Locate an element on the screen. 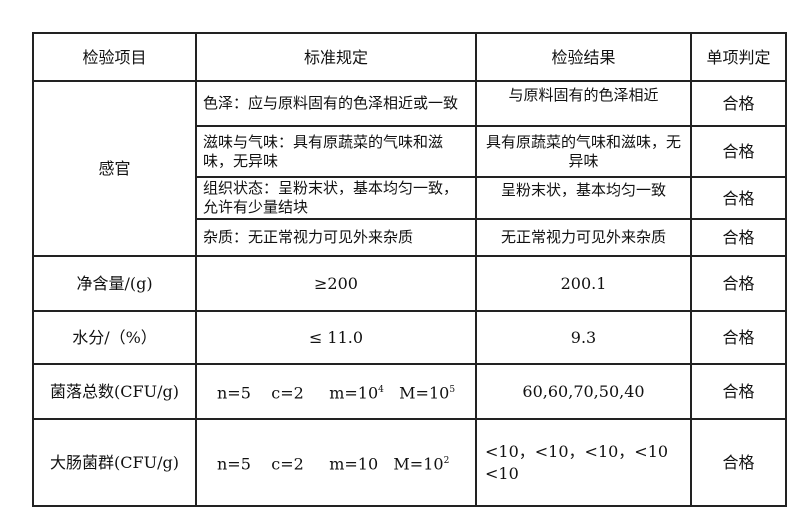  item-cell: 水分/（%） is located at coordinates (114, 337).